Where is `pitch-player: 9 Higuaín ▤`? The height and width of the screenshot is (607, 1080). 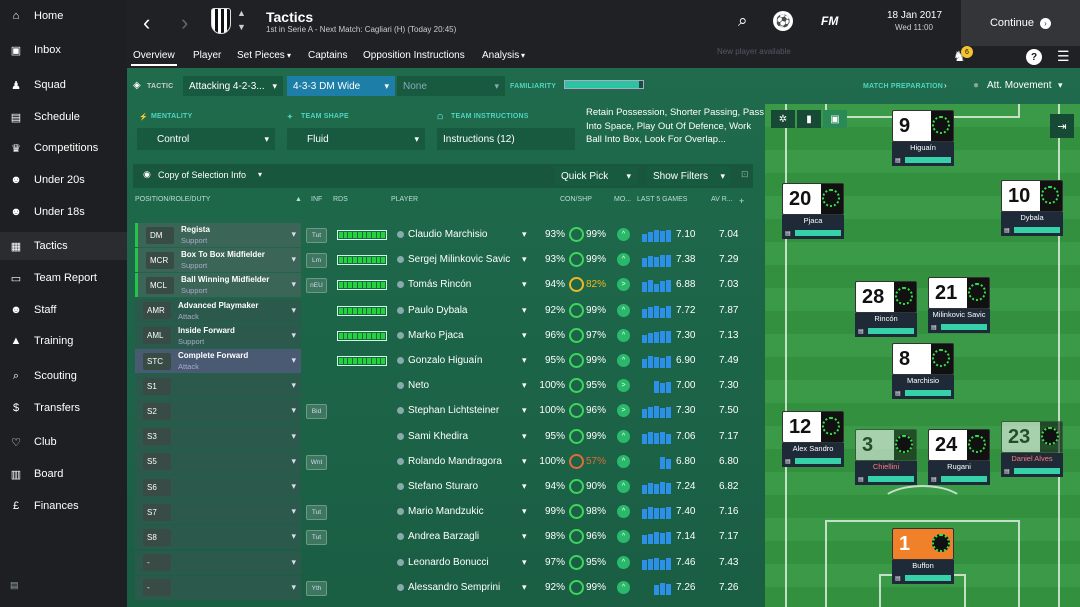
pitch-player: 9 Higuaín ▤ is located at coordinates (923, 141).